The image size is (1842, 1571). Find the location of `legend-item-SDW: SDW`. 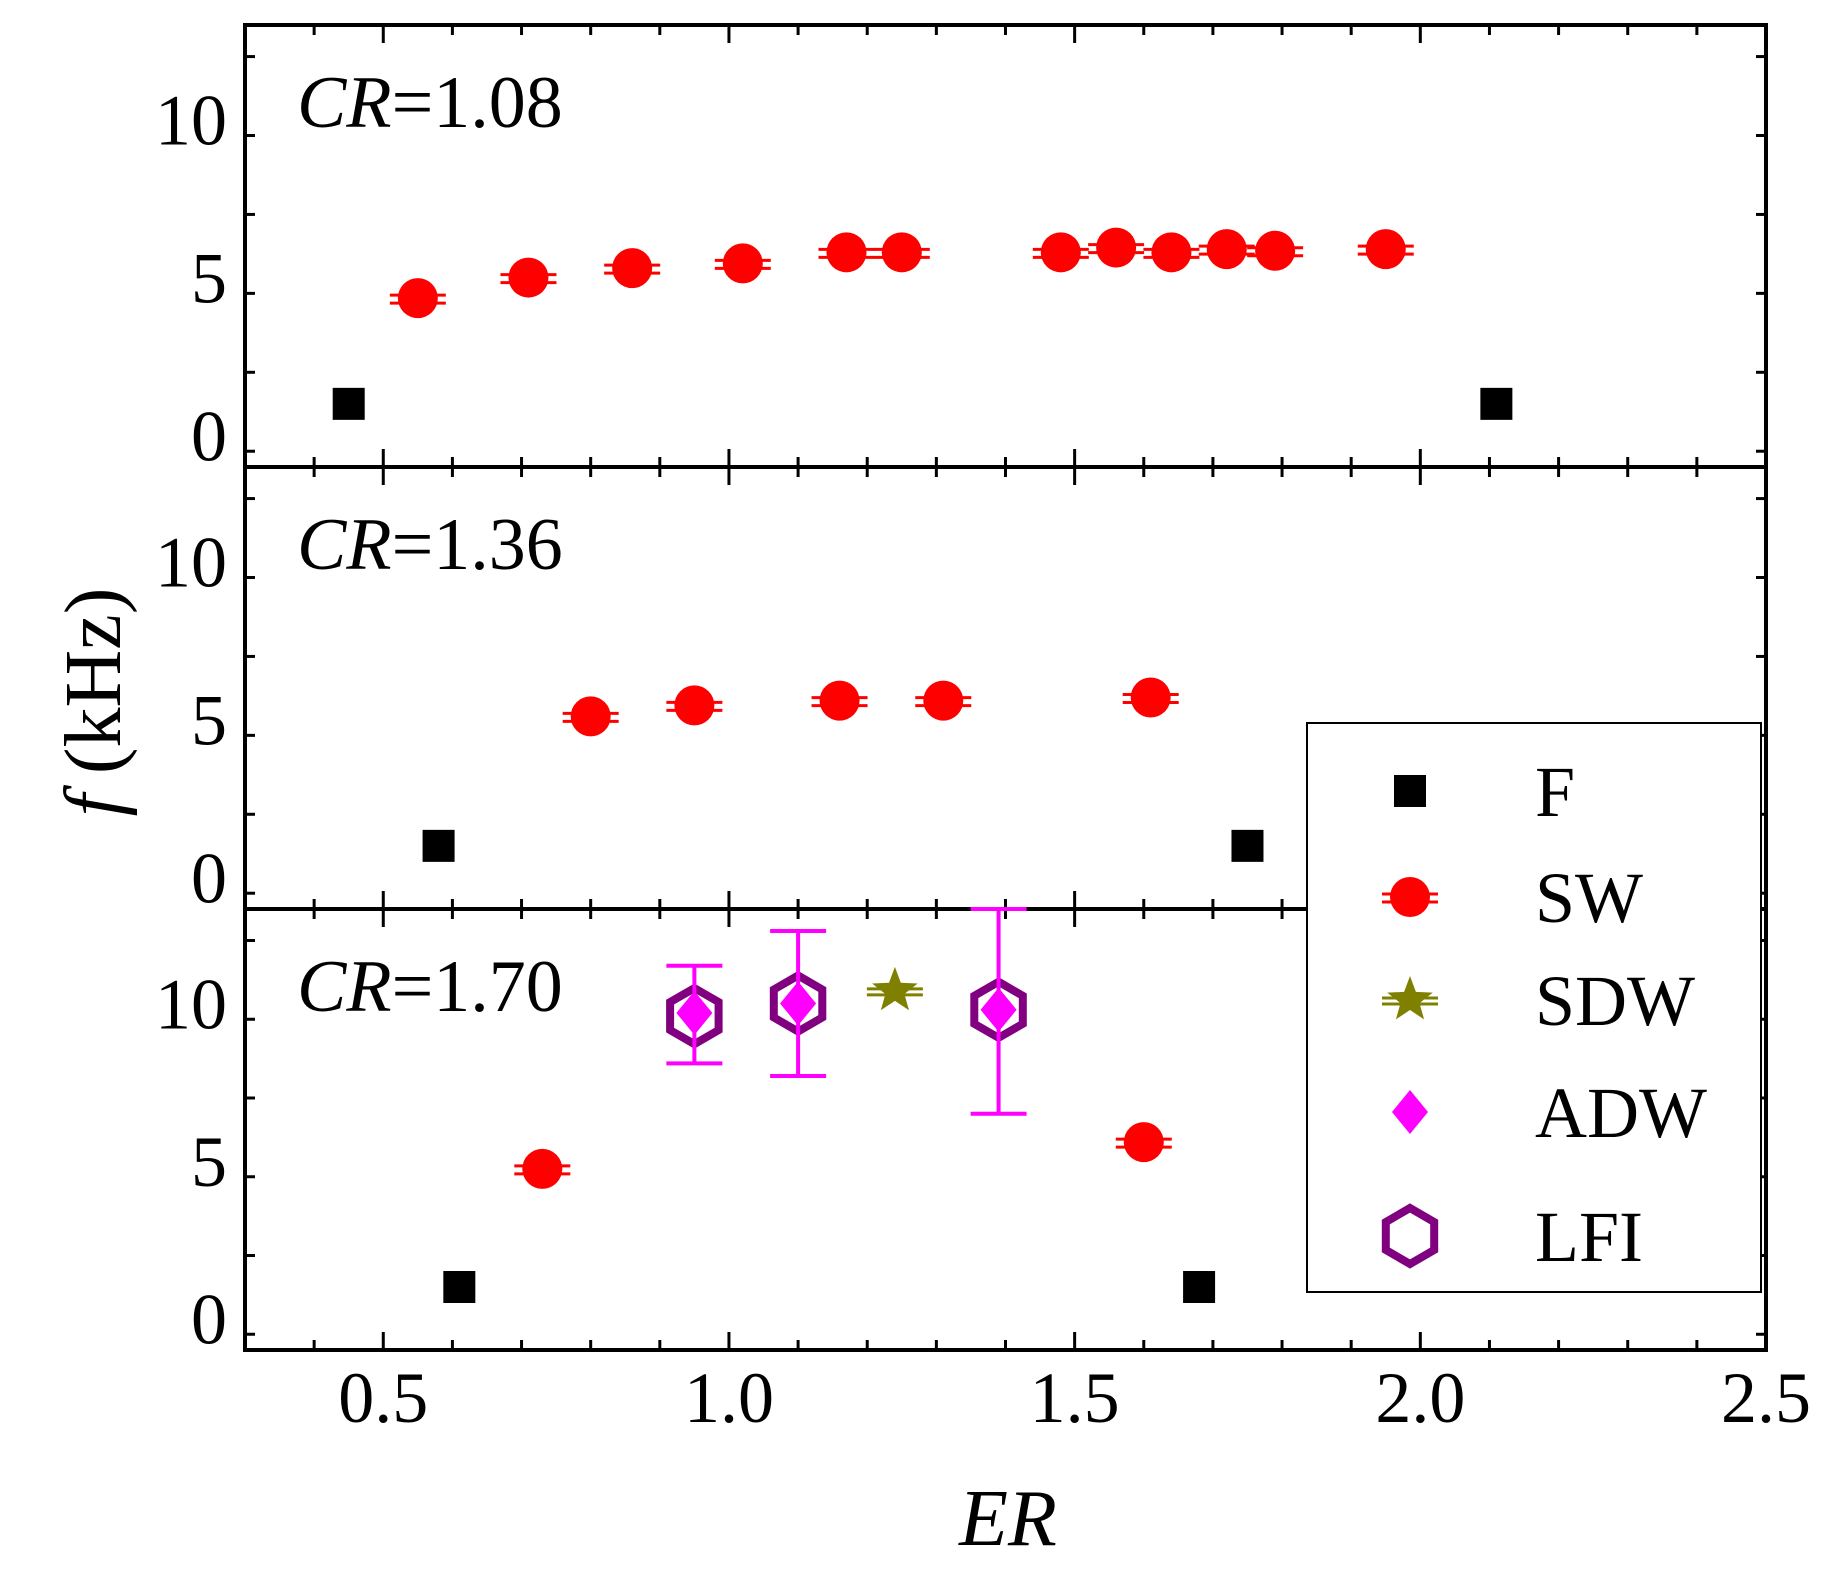

legend-item-SDW: SDW is located at coordinates (1538, 1001).